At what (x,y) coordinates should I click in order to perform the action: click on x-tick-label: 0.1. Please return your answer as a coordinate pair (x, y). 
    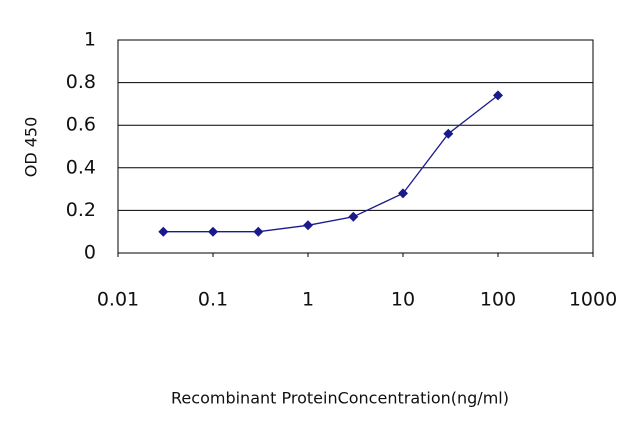
    Looking at the image, I should click on (213, 300).